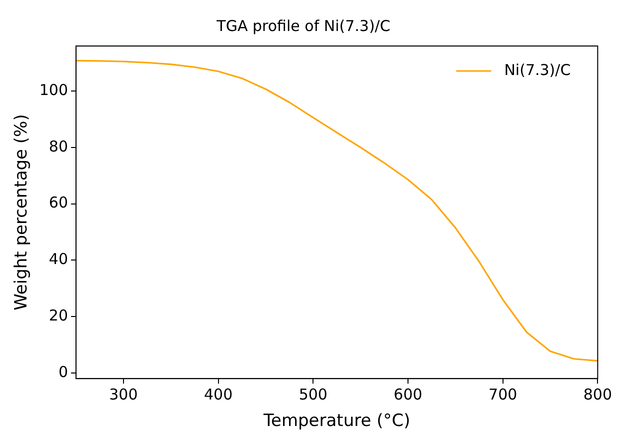 This screenshot has height=444, width=623. Describe the element at coordinates (218, 394) in the screenshot. I see `x-tick-label: 400` at that location.